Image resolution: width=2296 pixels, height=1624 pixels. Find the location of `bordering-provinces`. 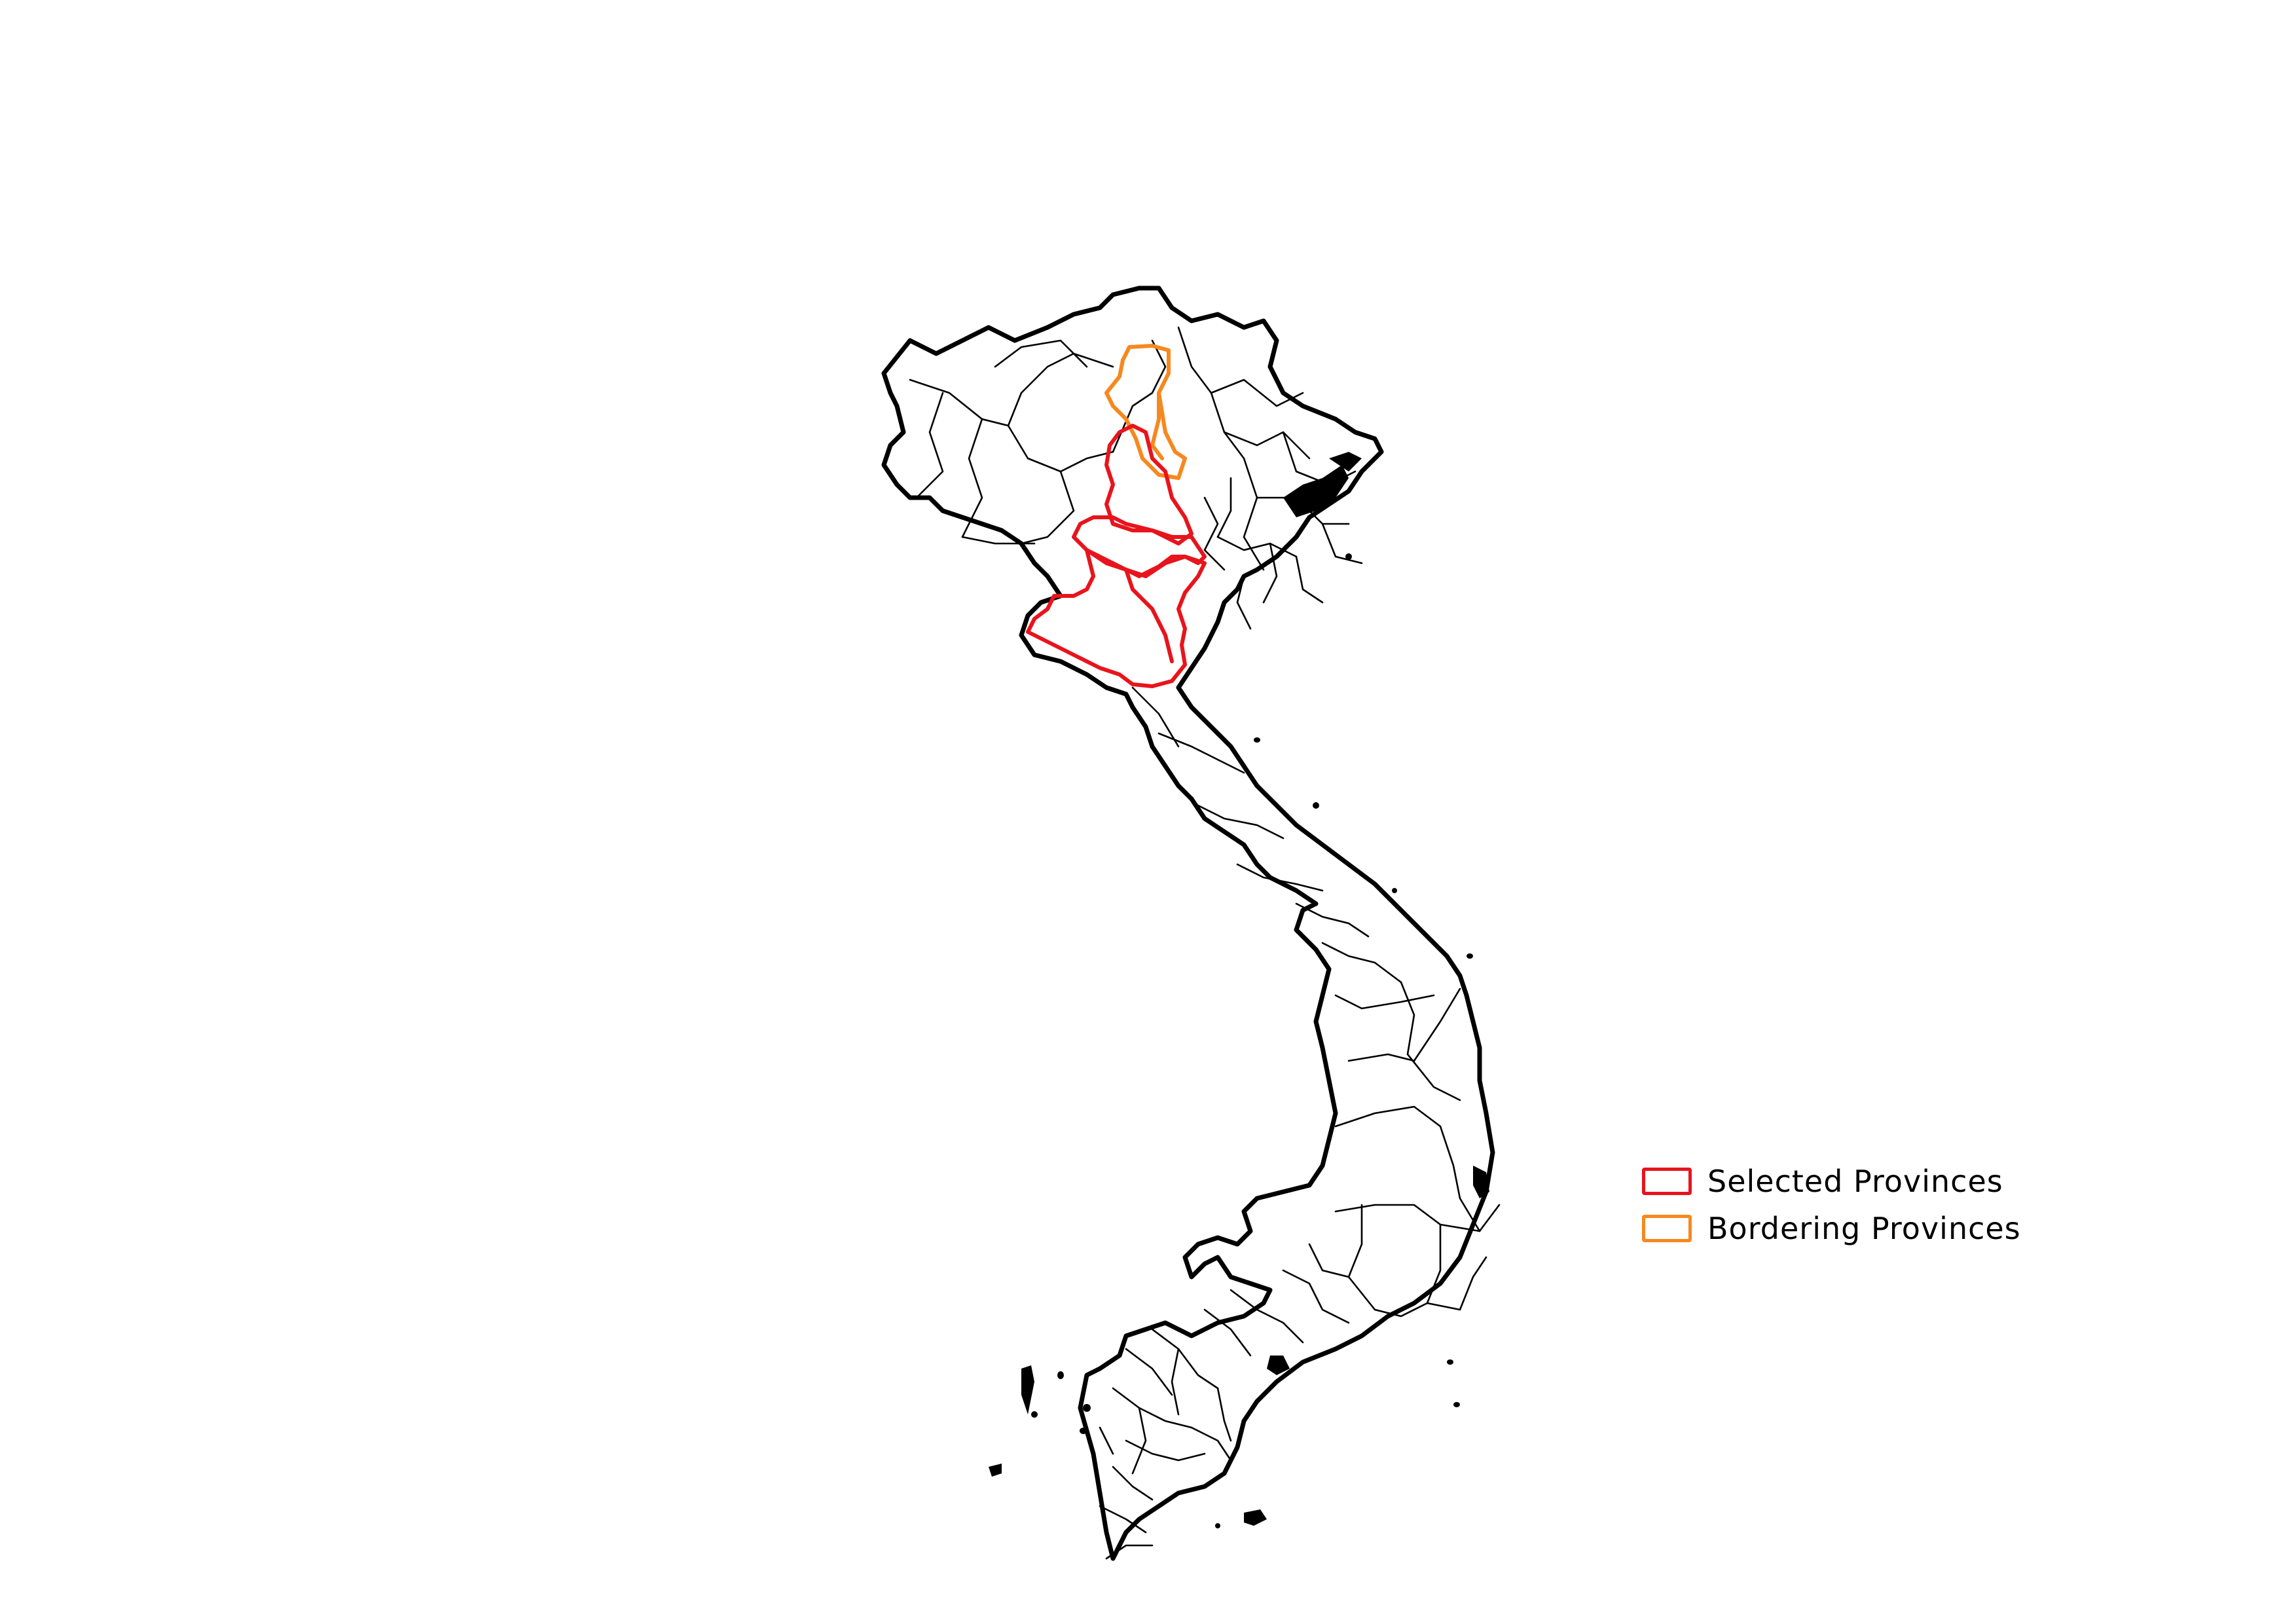

bordering-provinces is located at coordinates (1145, 412).